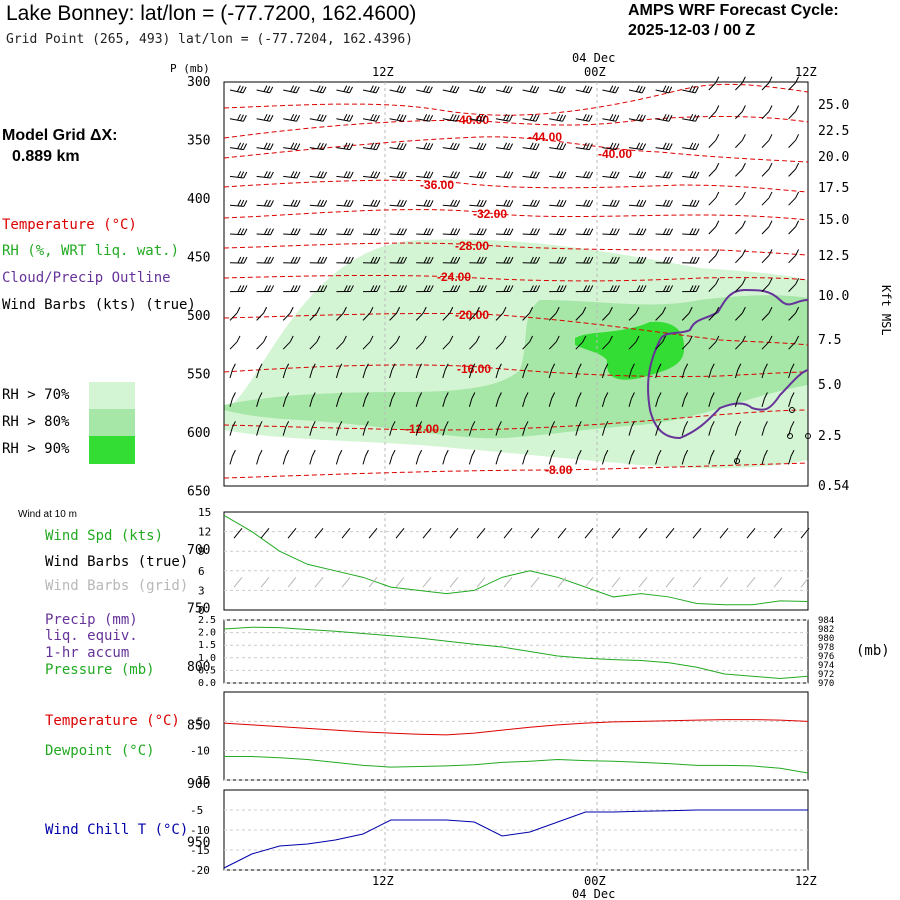 The width and height of the screenshot is (900, 900). What do you see at coordinates (201, 590) in the screenshot?
I see `wind-tick-label: 3` at bounding box center [201, 590].